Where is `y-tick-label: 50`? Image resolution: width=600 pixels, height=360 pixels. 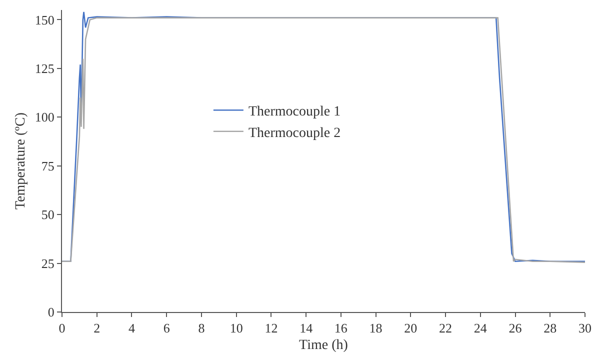 y-tick-label: 50 is located at coordinates (47, 214).